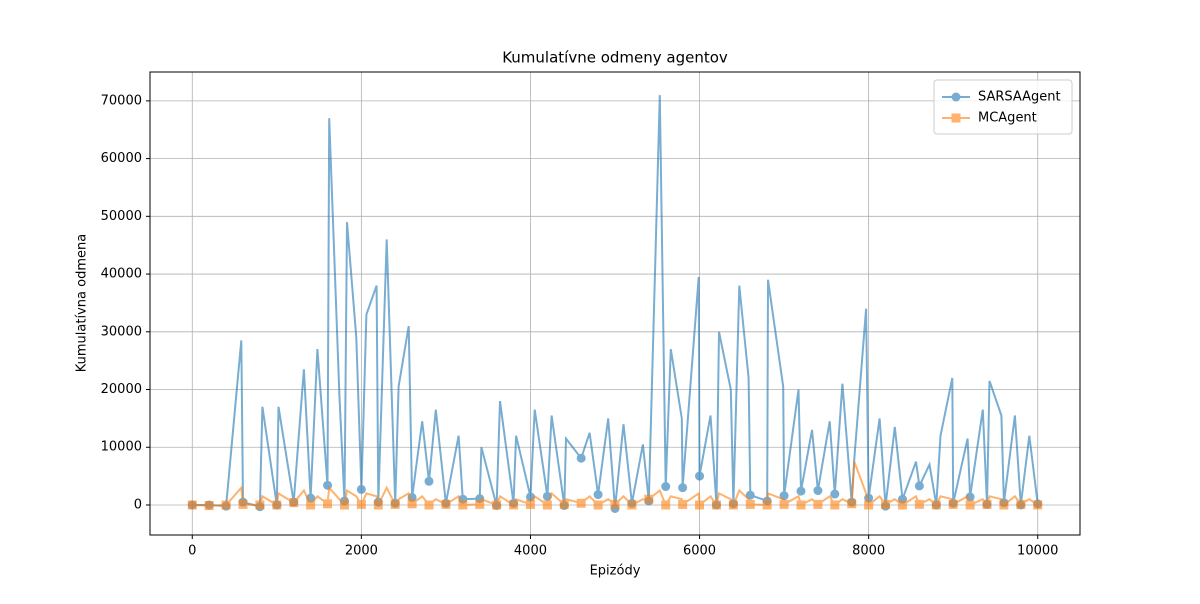  Describe the element at coordinates (82, 303) in the screenshot. I see `y-axis-label: Kumulatívna odmena` at that location.